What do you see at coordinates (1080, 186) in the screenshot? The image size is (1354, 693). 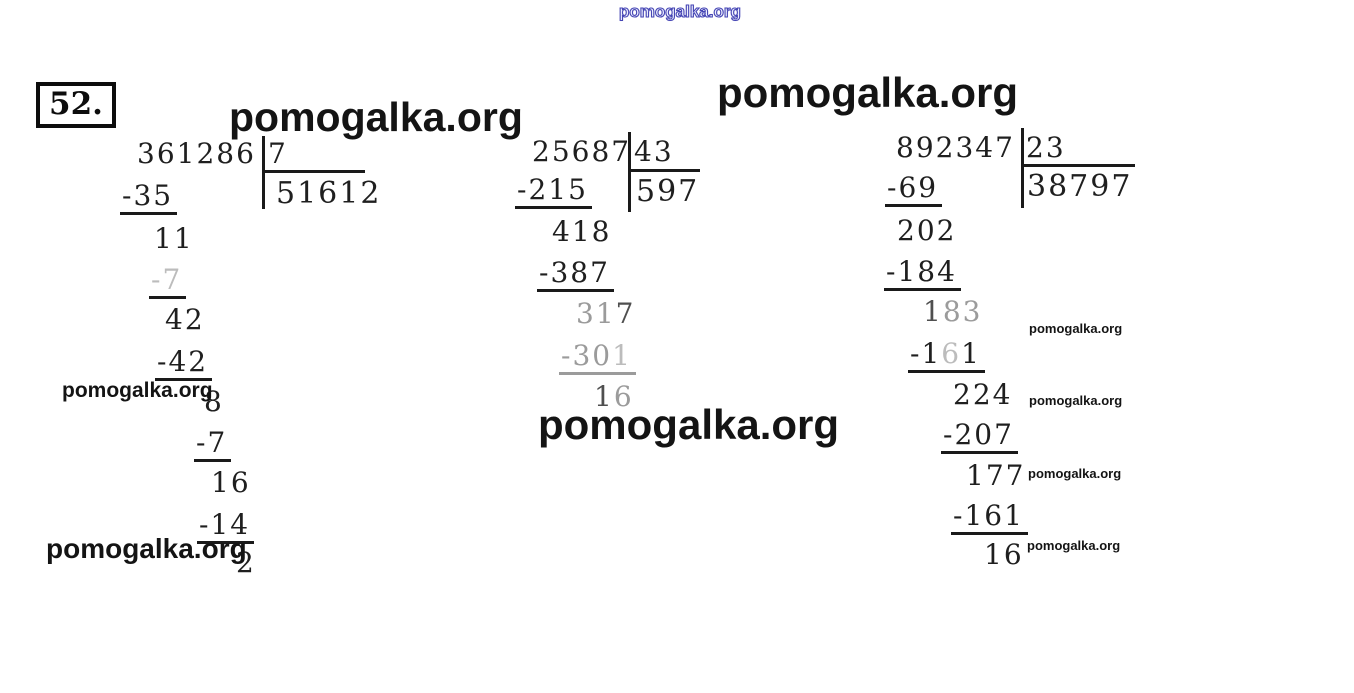 I see `quotient: 38797` at bounding box center [1080, 186].